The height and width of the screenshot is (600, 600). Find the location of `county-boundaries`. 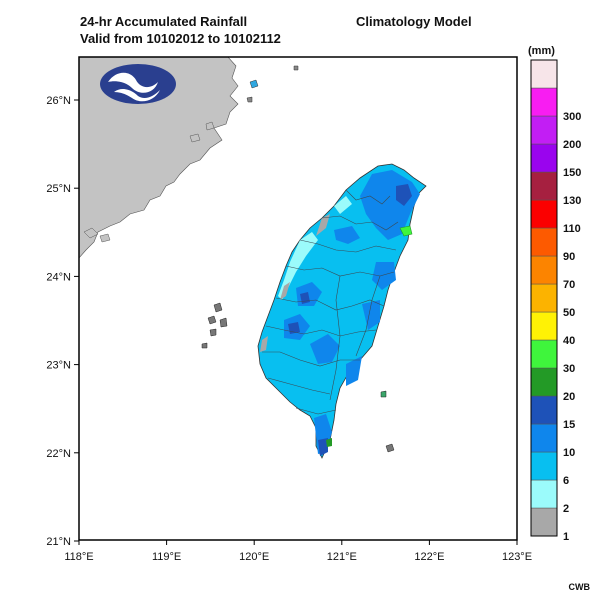

county-boundaries is located at coordinates (330, 302).